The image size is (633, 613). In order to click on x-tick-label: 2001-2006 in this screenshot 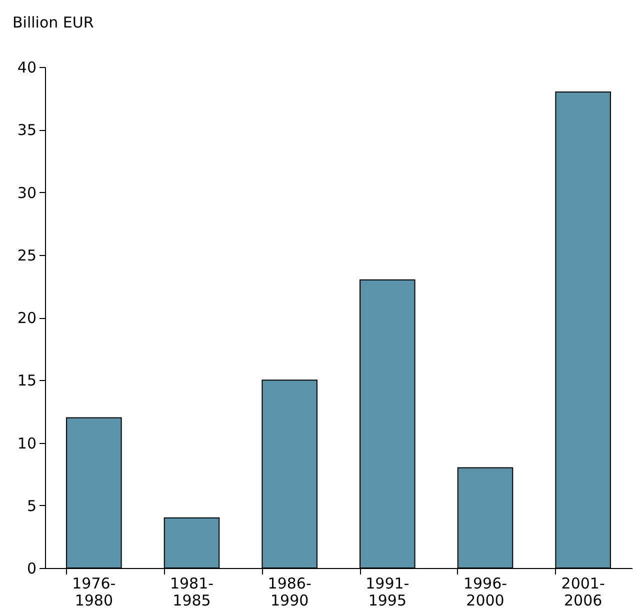, I will do `click(583, 592)`.